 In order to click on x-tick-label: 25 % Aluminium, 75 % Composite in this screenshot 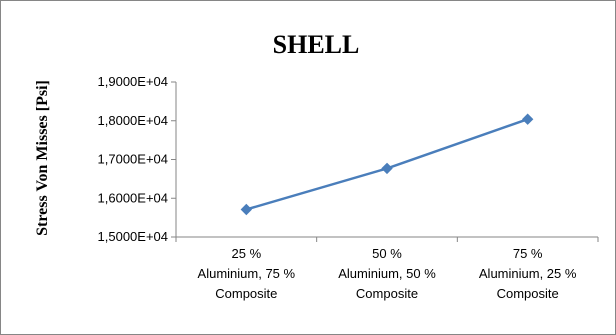, I will do `click(247, 273)`.